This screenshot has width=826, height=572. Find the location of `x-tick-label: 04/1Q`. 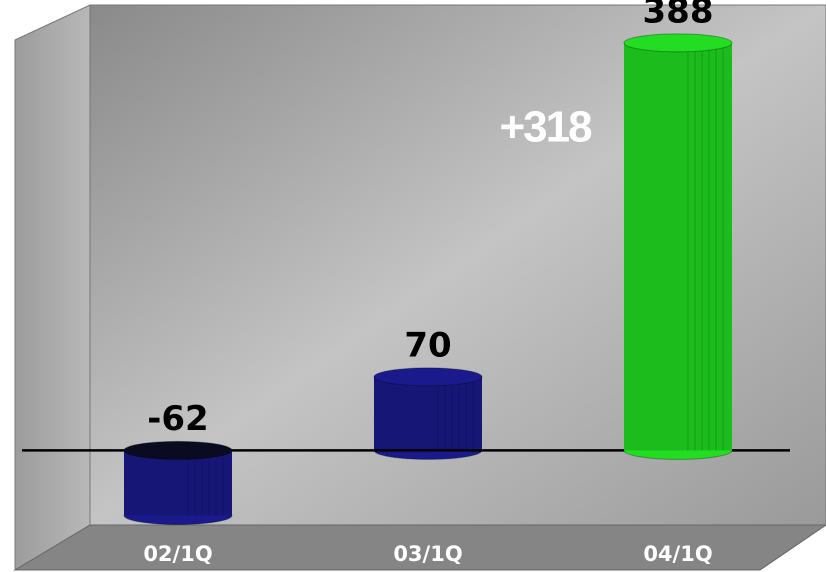

x-tick-label: 04/1Q is located at coordinates (677, 554).